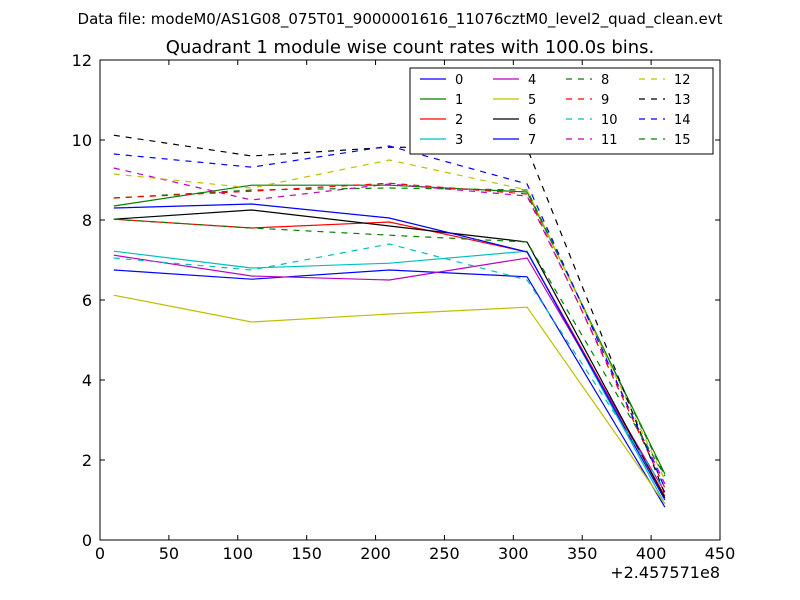 This screenshot has height=600, width=800. What do you see at coordinates (87, 460) in the screenshot?
I see `y-tick-label: 2` at bounding box center [87, 460].